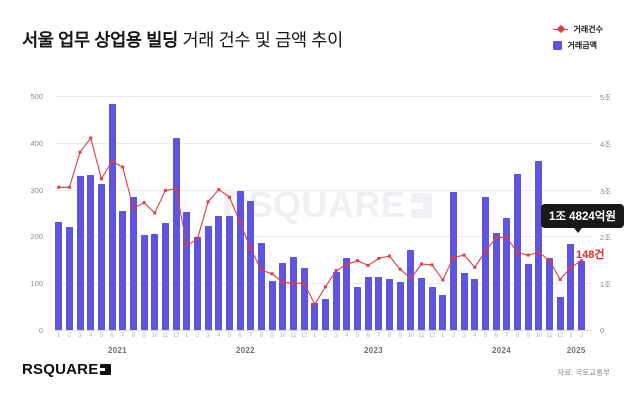  What do you see at coordinates (182, 39) in the screenshot?
I see `page-title: 서울 업무 상업용 빌딩 거래 건수 및 금액 추이` at bounding box center [182, 39].